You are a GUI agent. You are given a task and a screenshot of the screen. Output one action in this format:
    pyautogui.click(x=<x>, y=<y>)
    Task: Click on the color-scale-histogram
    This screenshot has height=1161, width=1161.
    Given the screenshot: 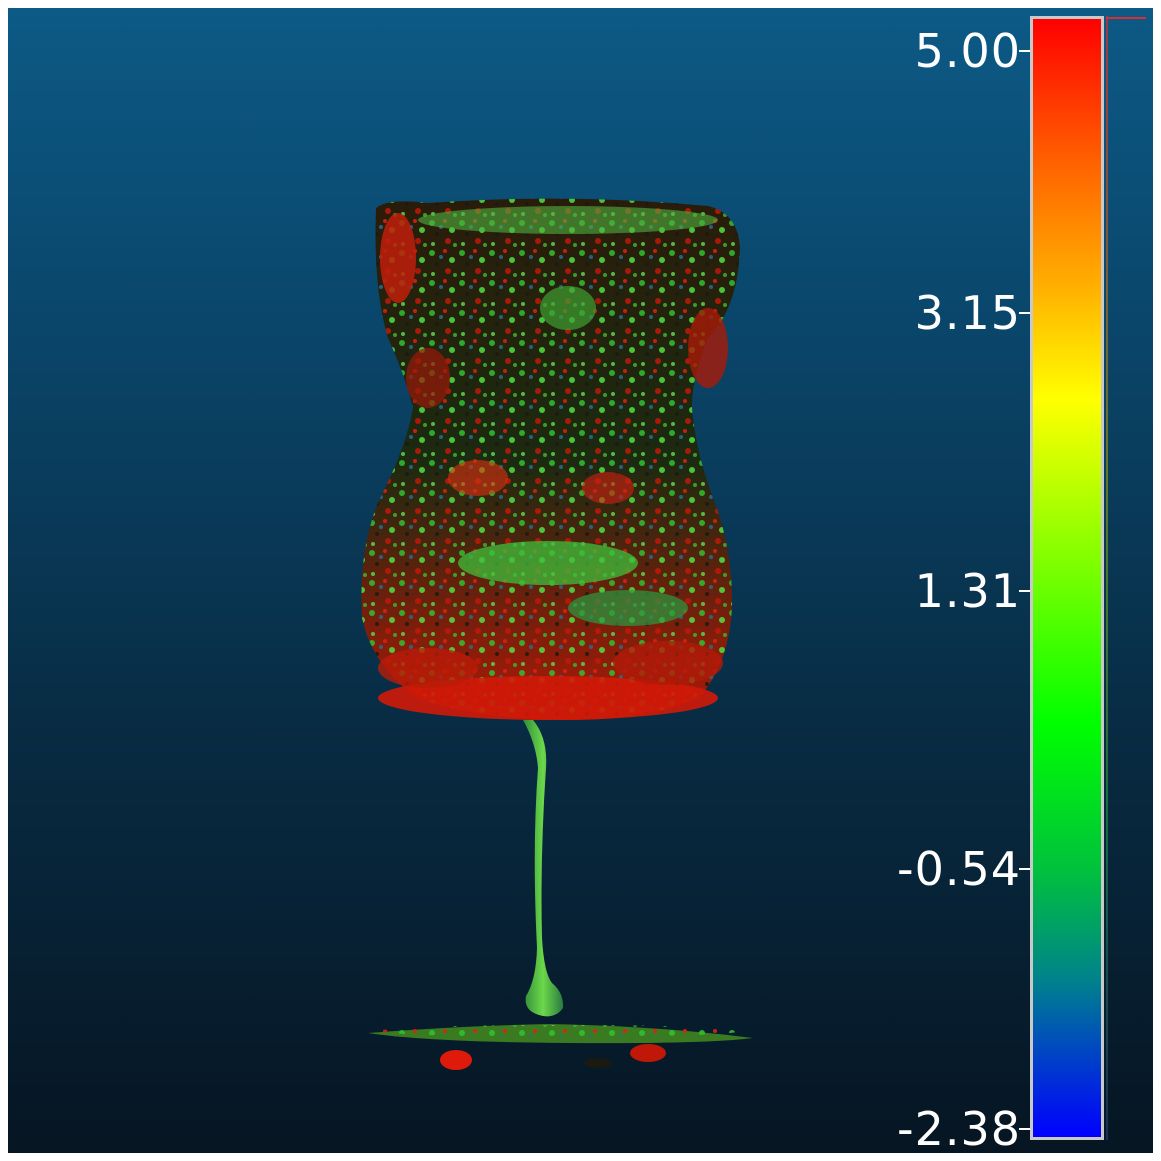 What is the action you would take?
    pyautogui.click(x=1107, y=578)
    